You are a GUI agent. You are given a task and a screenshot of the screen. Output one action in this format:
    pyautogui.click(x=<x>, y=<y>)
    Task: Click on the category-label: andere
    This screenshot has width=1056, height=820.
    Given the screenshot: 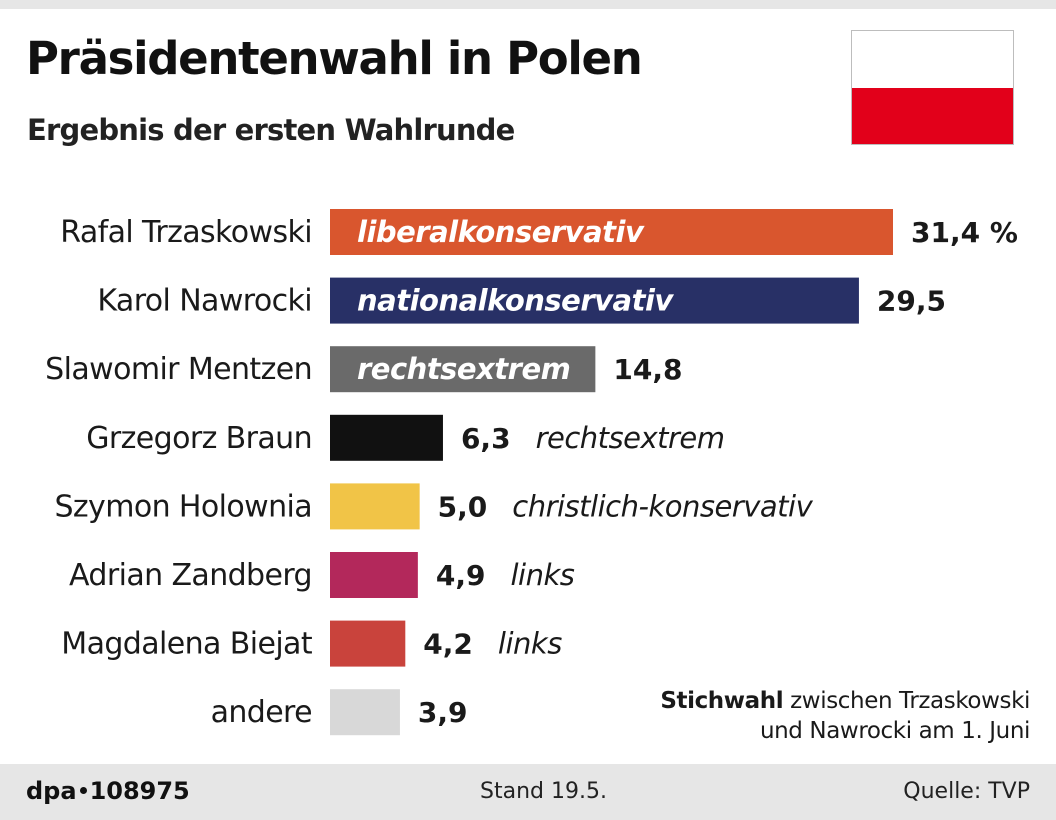 What is the action you would take?
    pyautogui.click(x=261, y=712)
    